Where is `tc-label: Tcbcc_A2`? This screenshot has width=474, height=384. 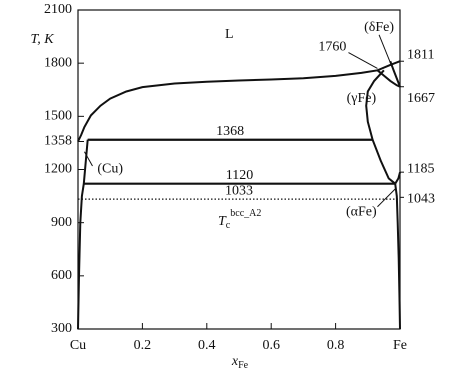 tc-label: Tcbcc_A2 is located at coordinates (239, 219).